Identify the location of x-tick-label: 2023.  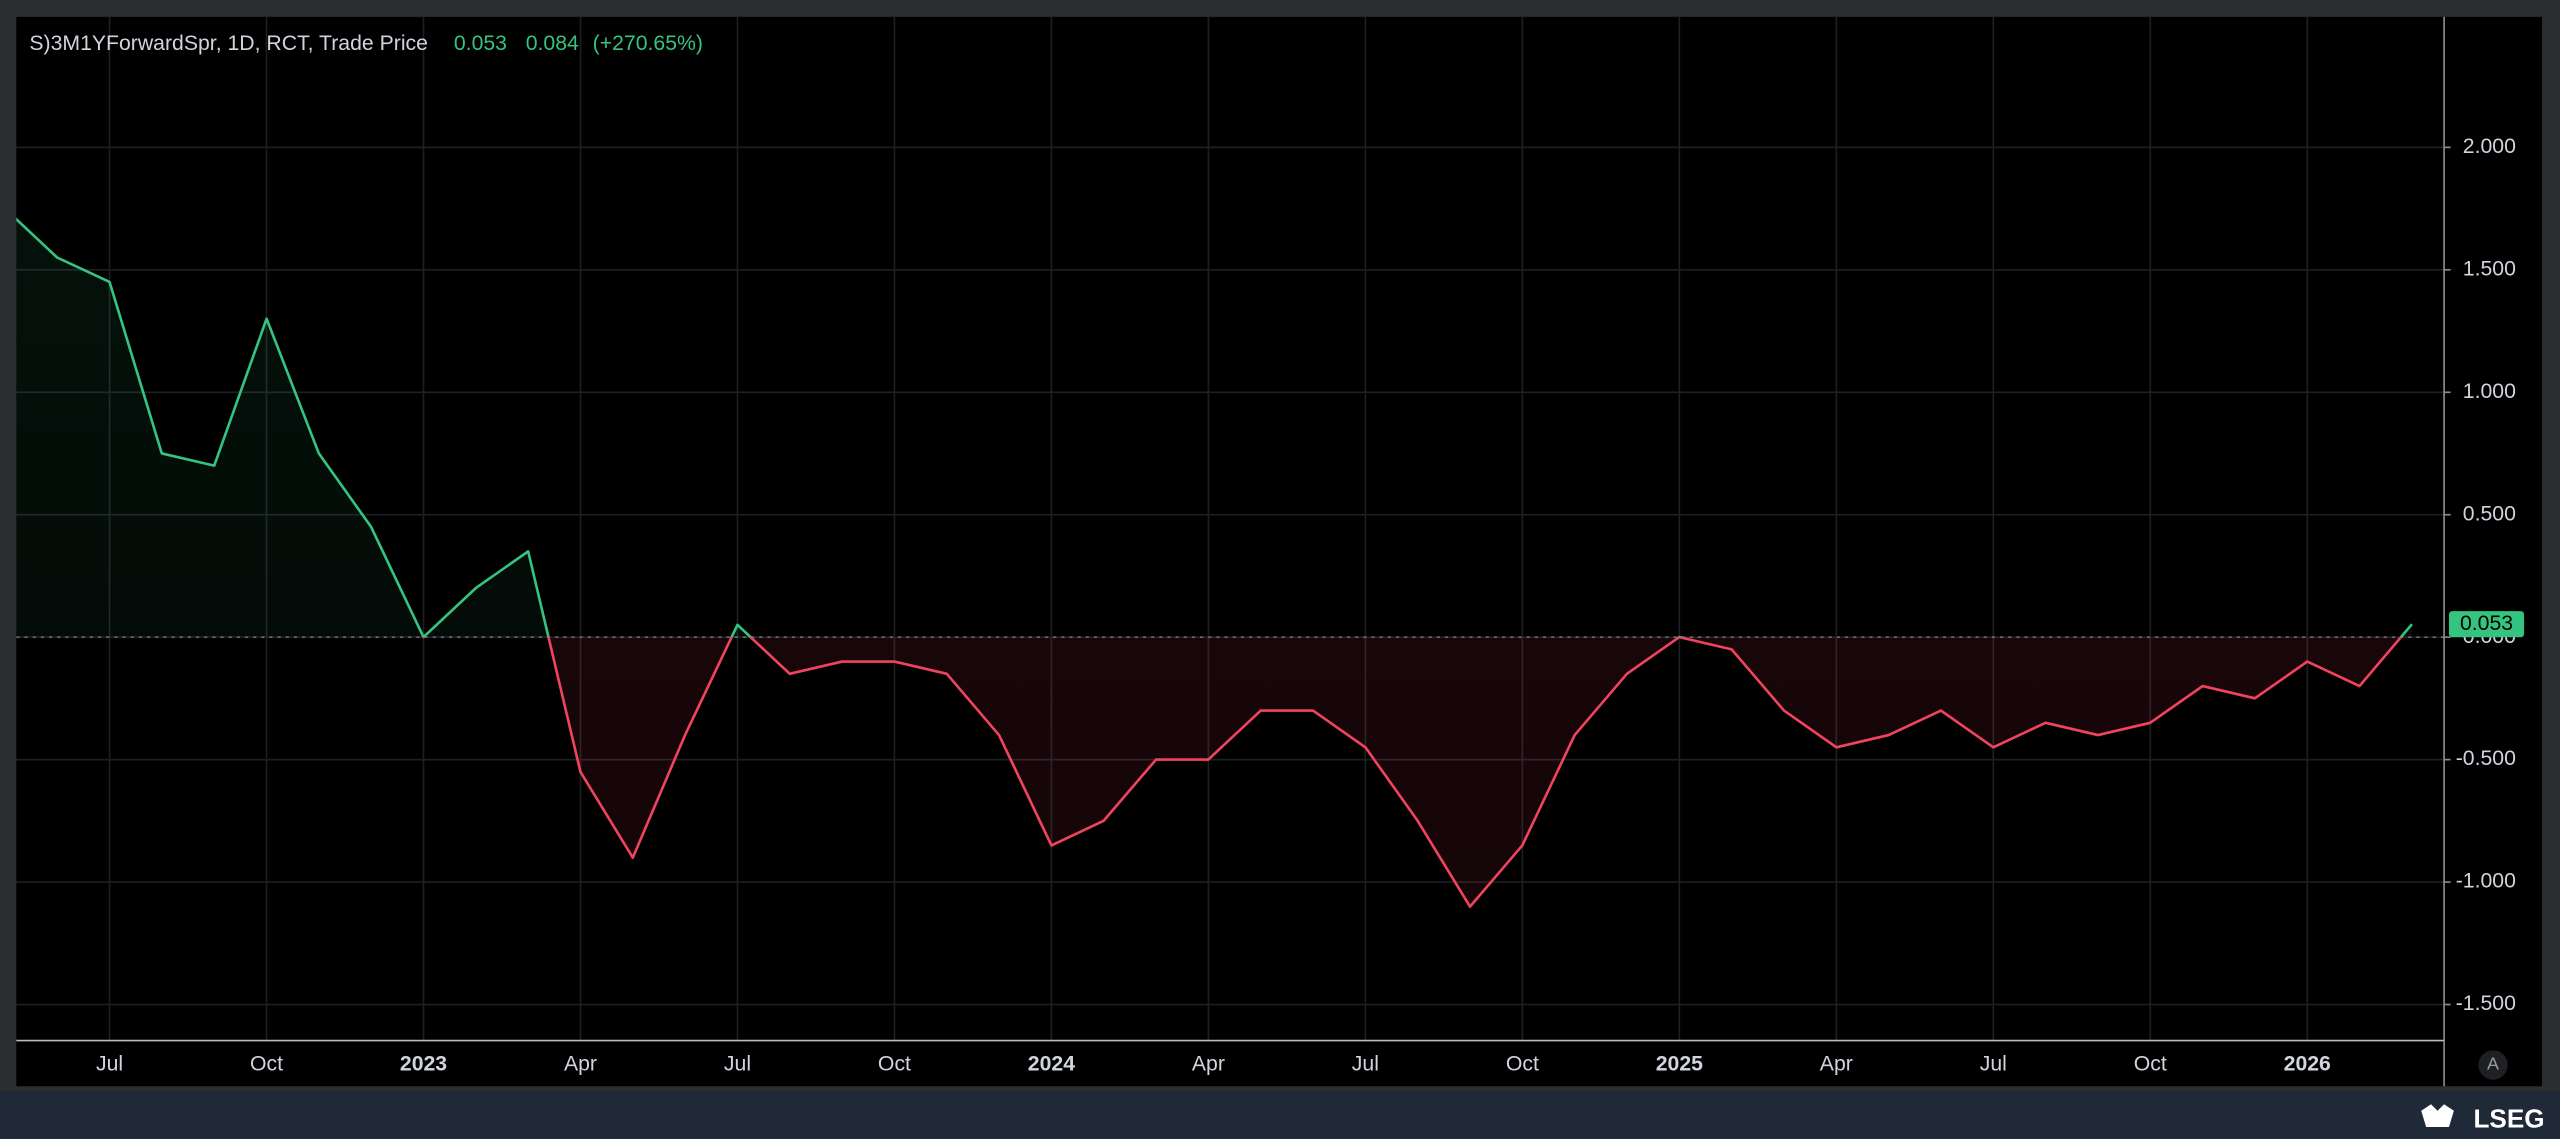
(423, 1064).